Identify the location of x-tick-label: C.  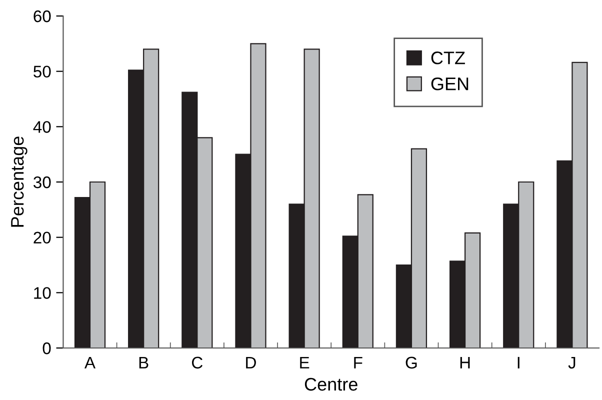
(197, 362).